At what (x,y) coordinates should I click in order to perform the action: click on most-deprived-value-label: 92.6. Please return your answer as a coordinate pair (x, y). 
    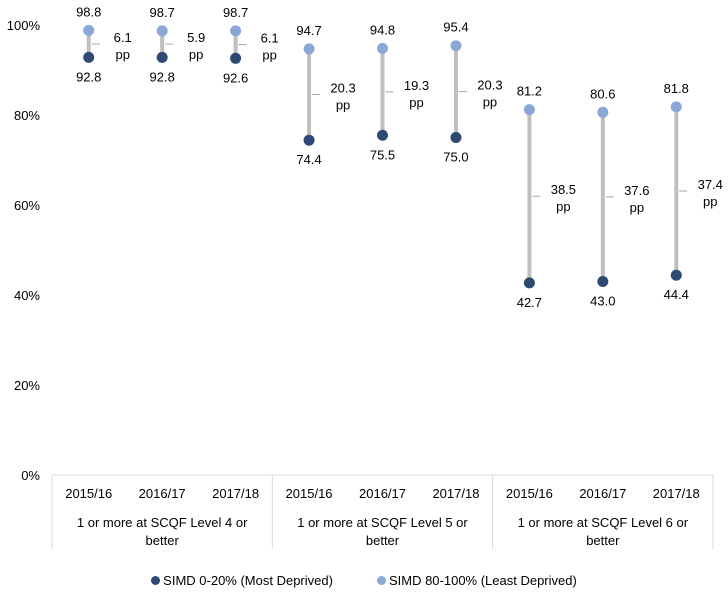
    Looking at the image, I should click on (235, 77).